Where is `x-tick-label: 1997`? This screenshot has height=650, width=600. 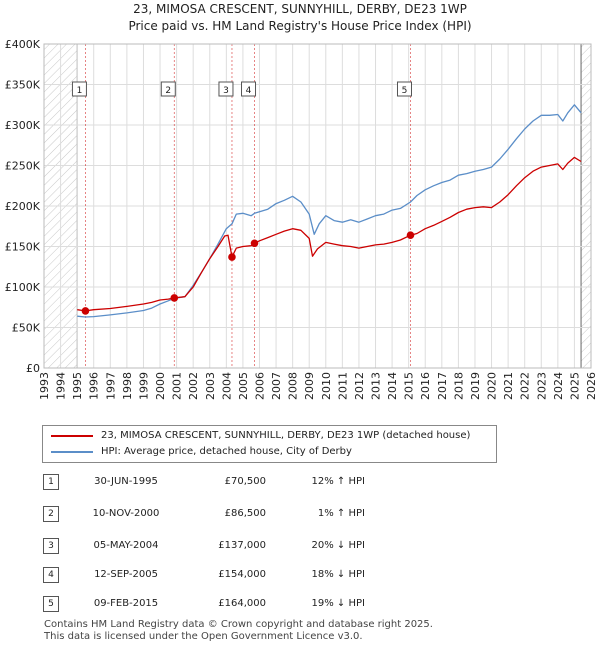
x-tick-label: 1997 is located at coordinates (110, 386).